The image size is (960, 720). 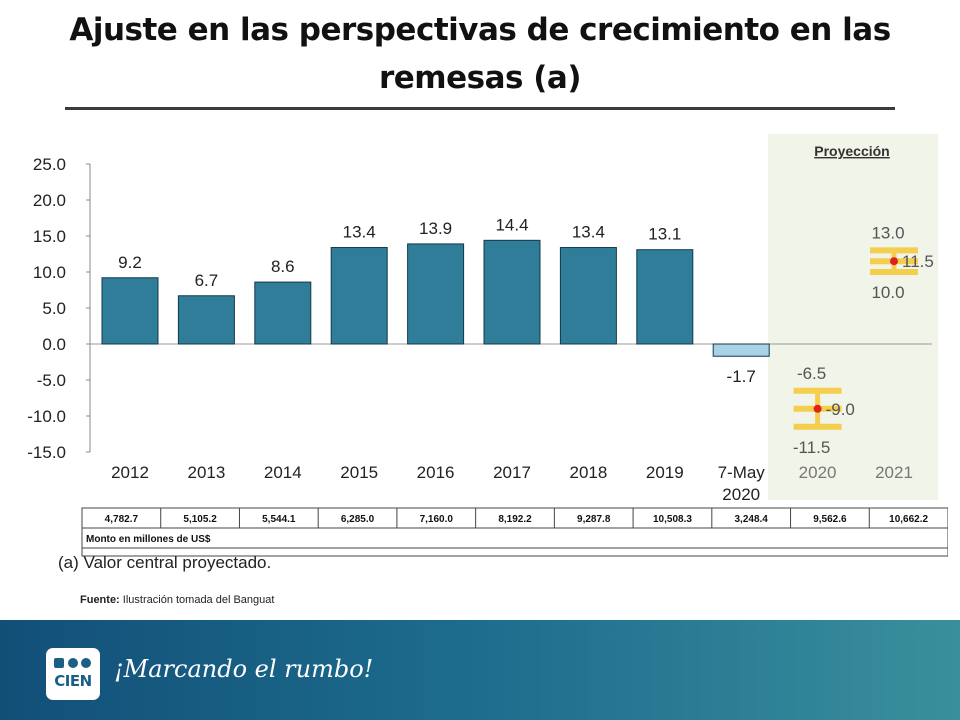 What do you see at coordinates (665, 297) in the screenshot?
I see `bar-2019` at bounding box center [665, 297].